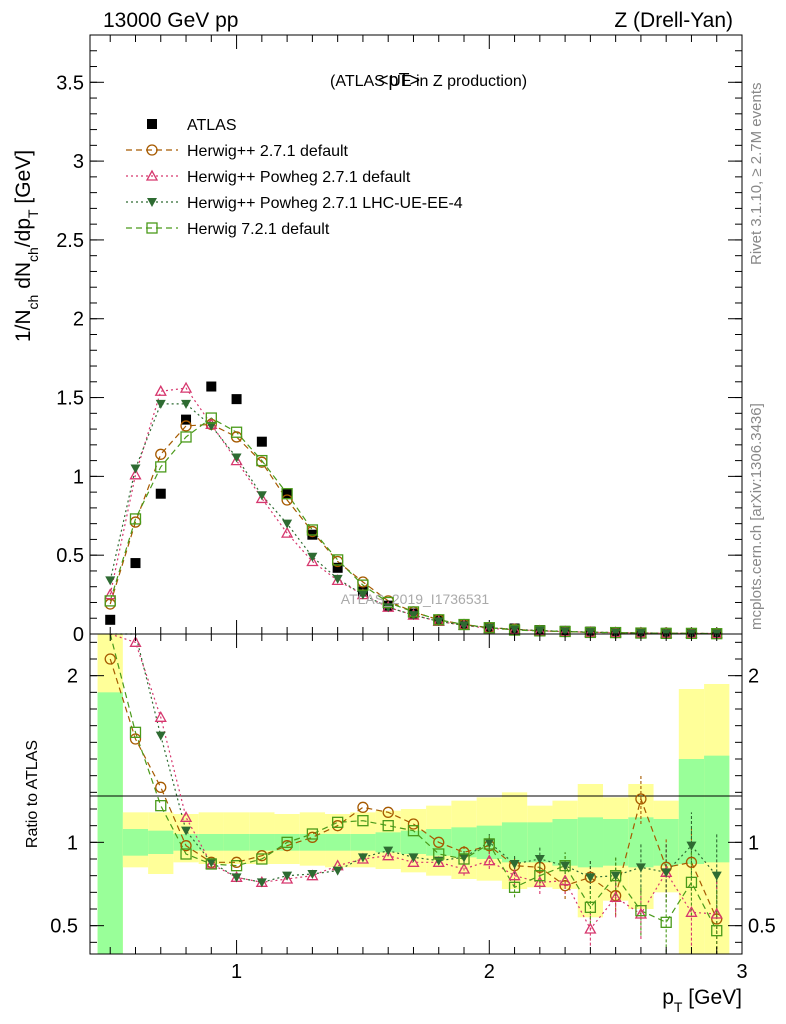  I want to click on lower-ytick-label-right: 0.5, so click(762, 927).